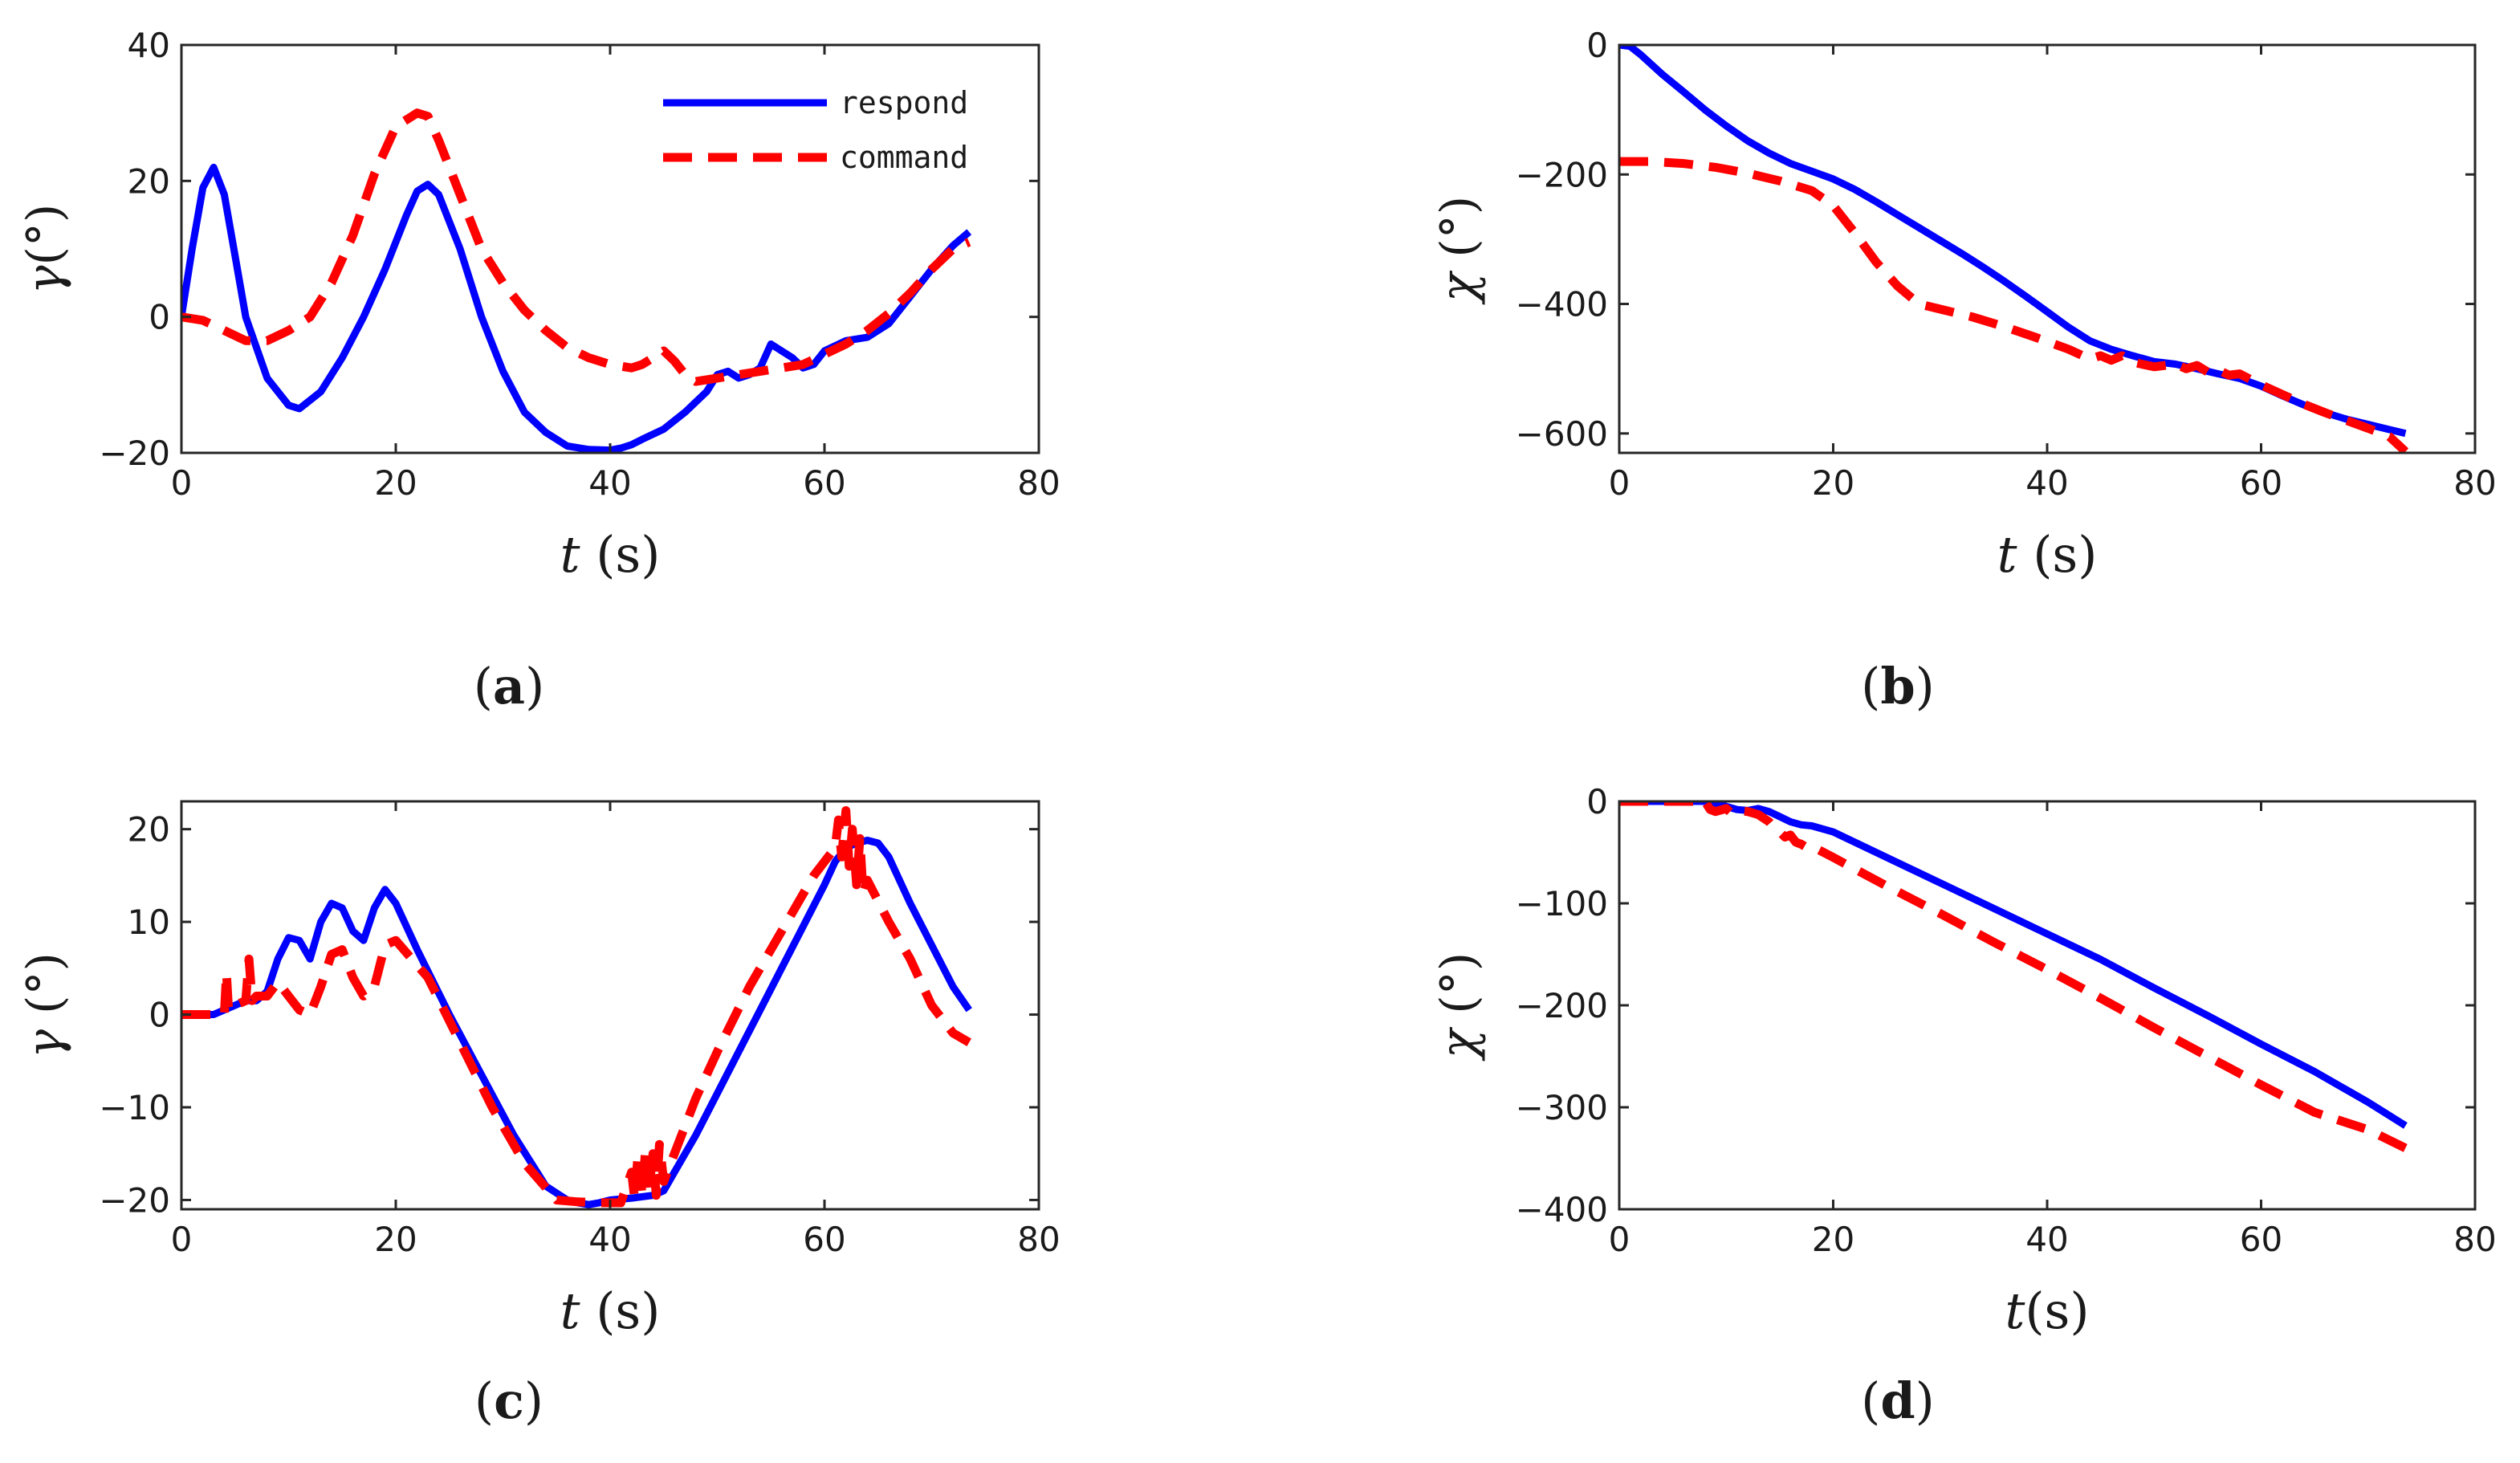 This screenshot has height=1463, width=2520. What do you see at coordinates (904, 157) in the screenshot?
I see `legend-label-command: command` at bounding box center [904, 157].